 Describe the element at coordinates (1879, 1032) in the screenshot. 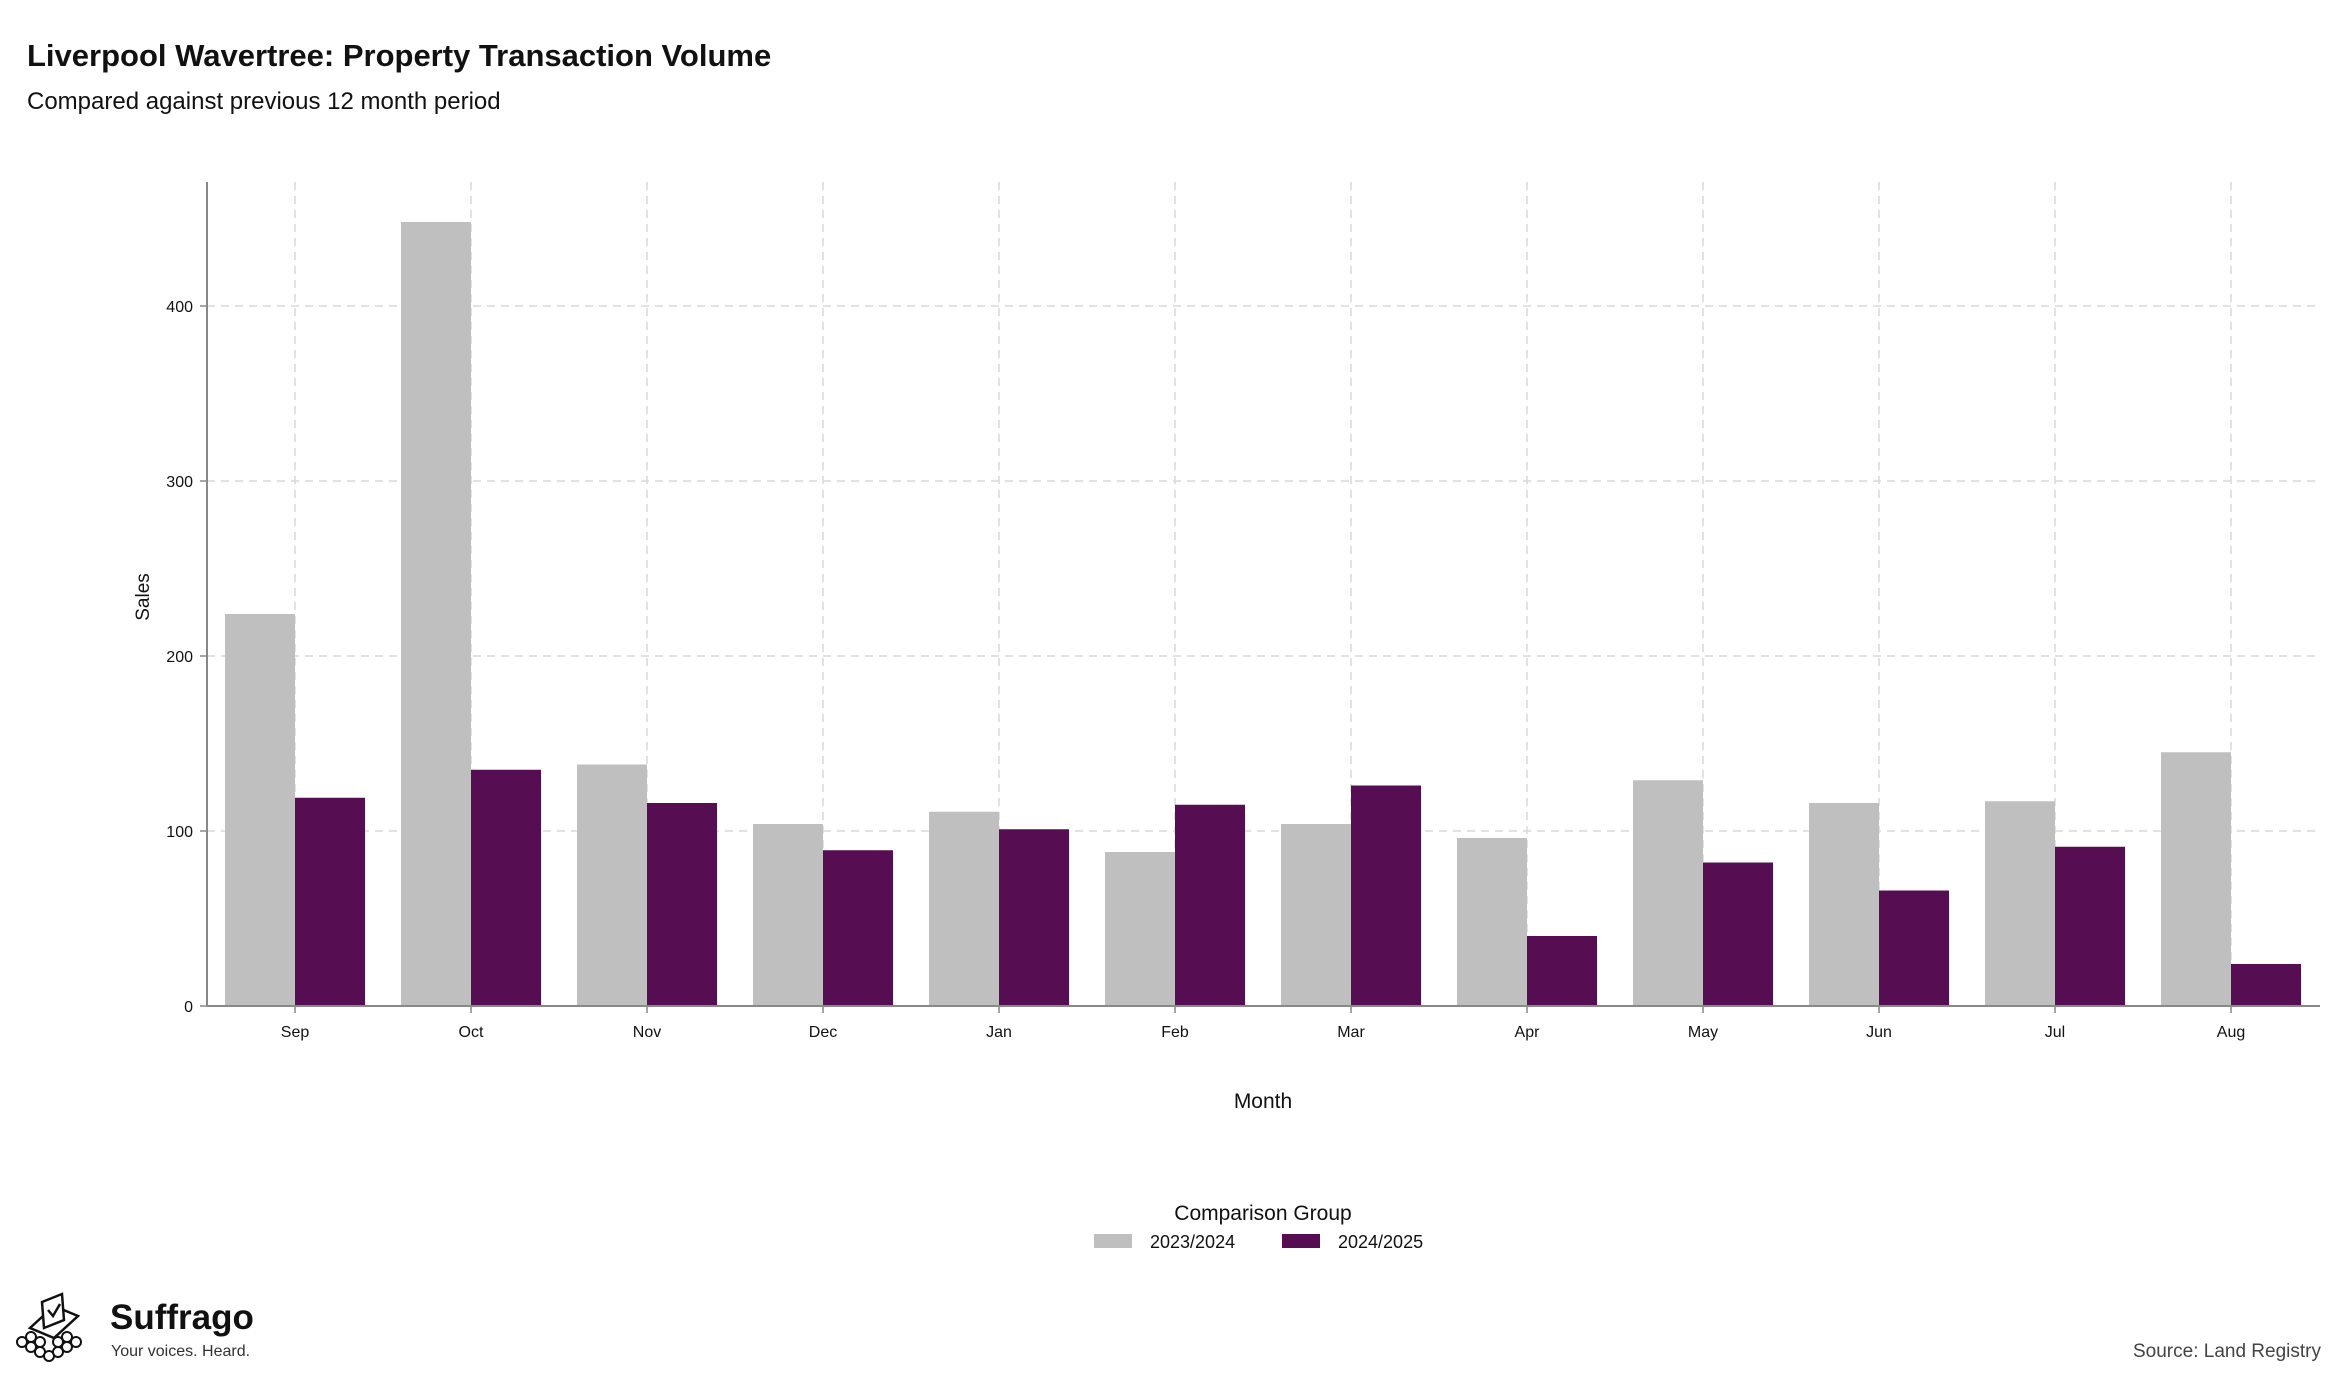

I see `x-tick-label: Jun` at that location.